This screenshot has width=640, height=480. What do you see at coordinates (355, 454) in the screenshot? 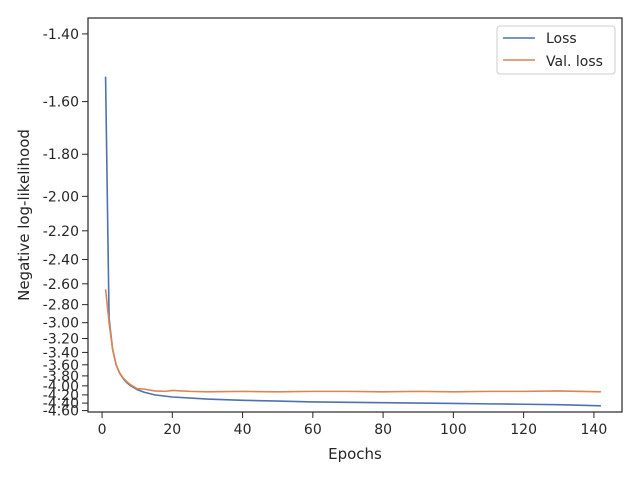
I see `x-axis-title: Epochs` at bounding box center [355, 454].